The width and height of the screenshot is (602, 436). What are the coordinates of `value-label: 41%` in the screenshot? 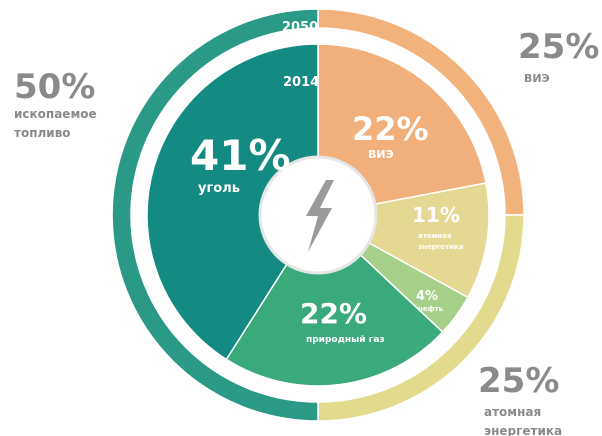 It's located at (240, 155).